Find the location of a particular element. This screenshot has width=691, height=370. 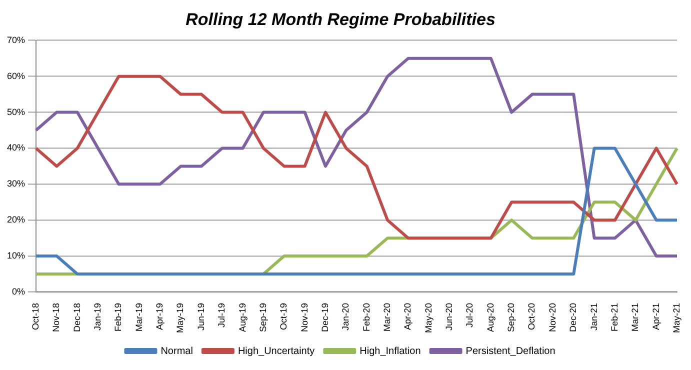

x-tick-label: Jan-21 is located at coordinates (593, 316).